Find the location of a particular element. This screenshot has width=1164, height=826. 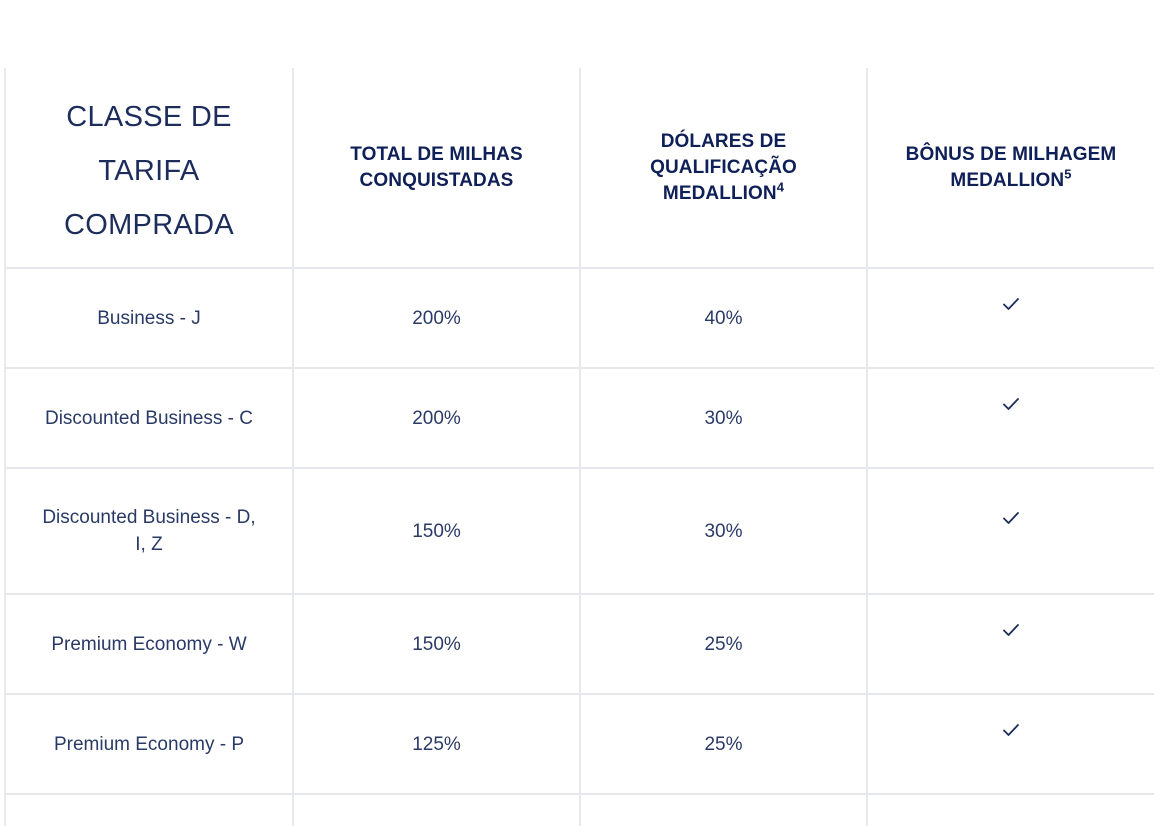

fare-class-cell: Business - J is located at coordinates (149, 318).